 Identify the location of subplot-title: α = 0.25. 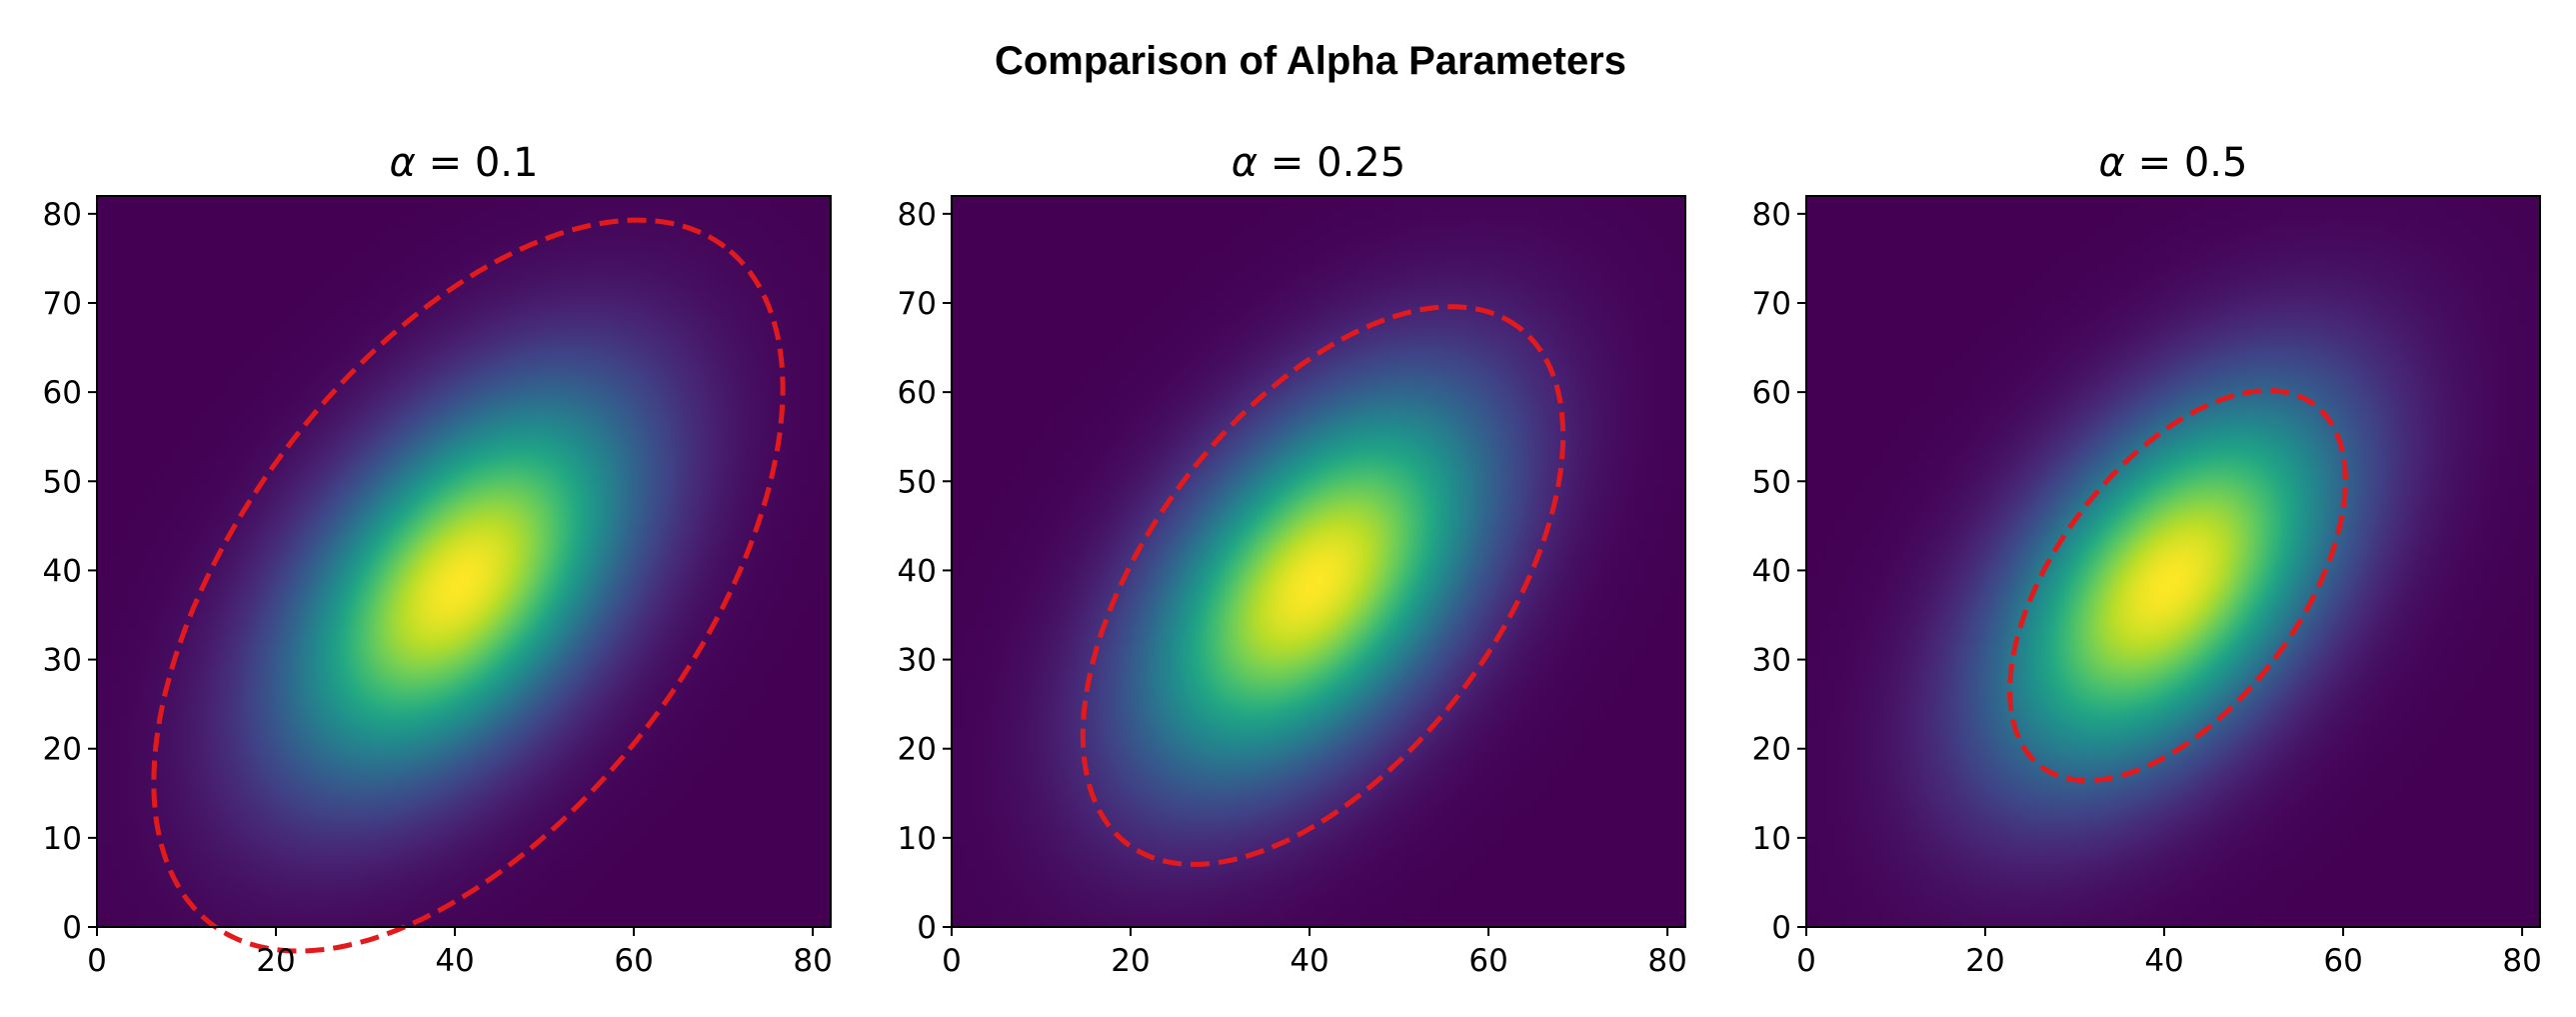
(1319, 163).